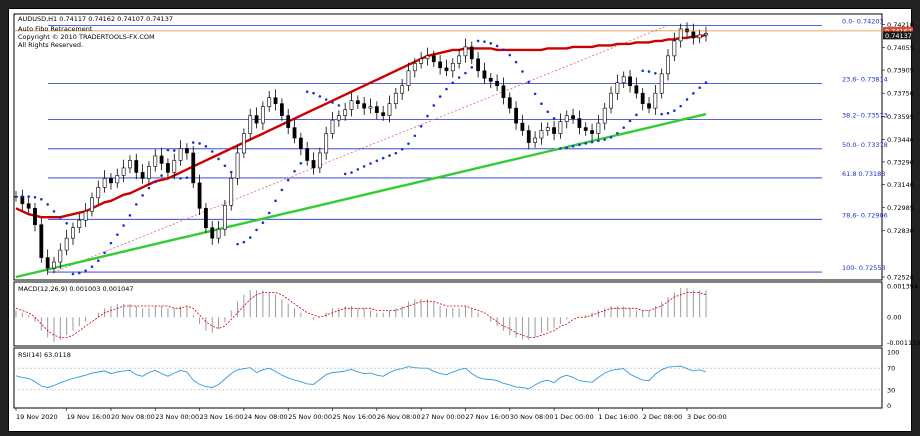 The image size is (920, 436). Describe the element at coordinates (864, 268) in the screenshot. I see `fib-level-label: 100- 0.72553` at that location.